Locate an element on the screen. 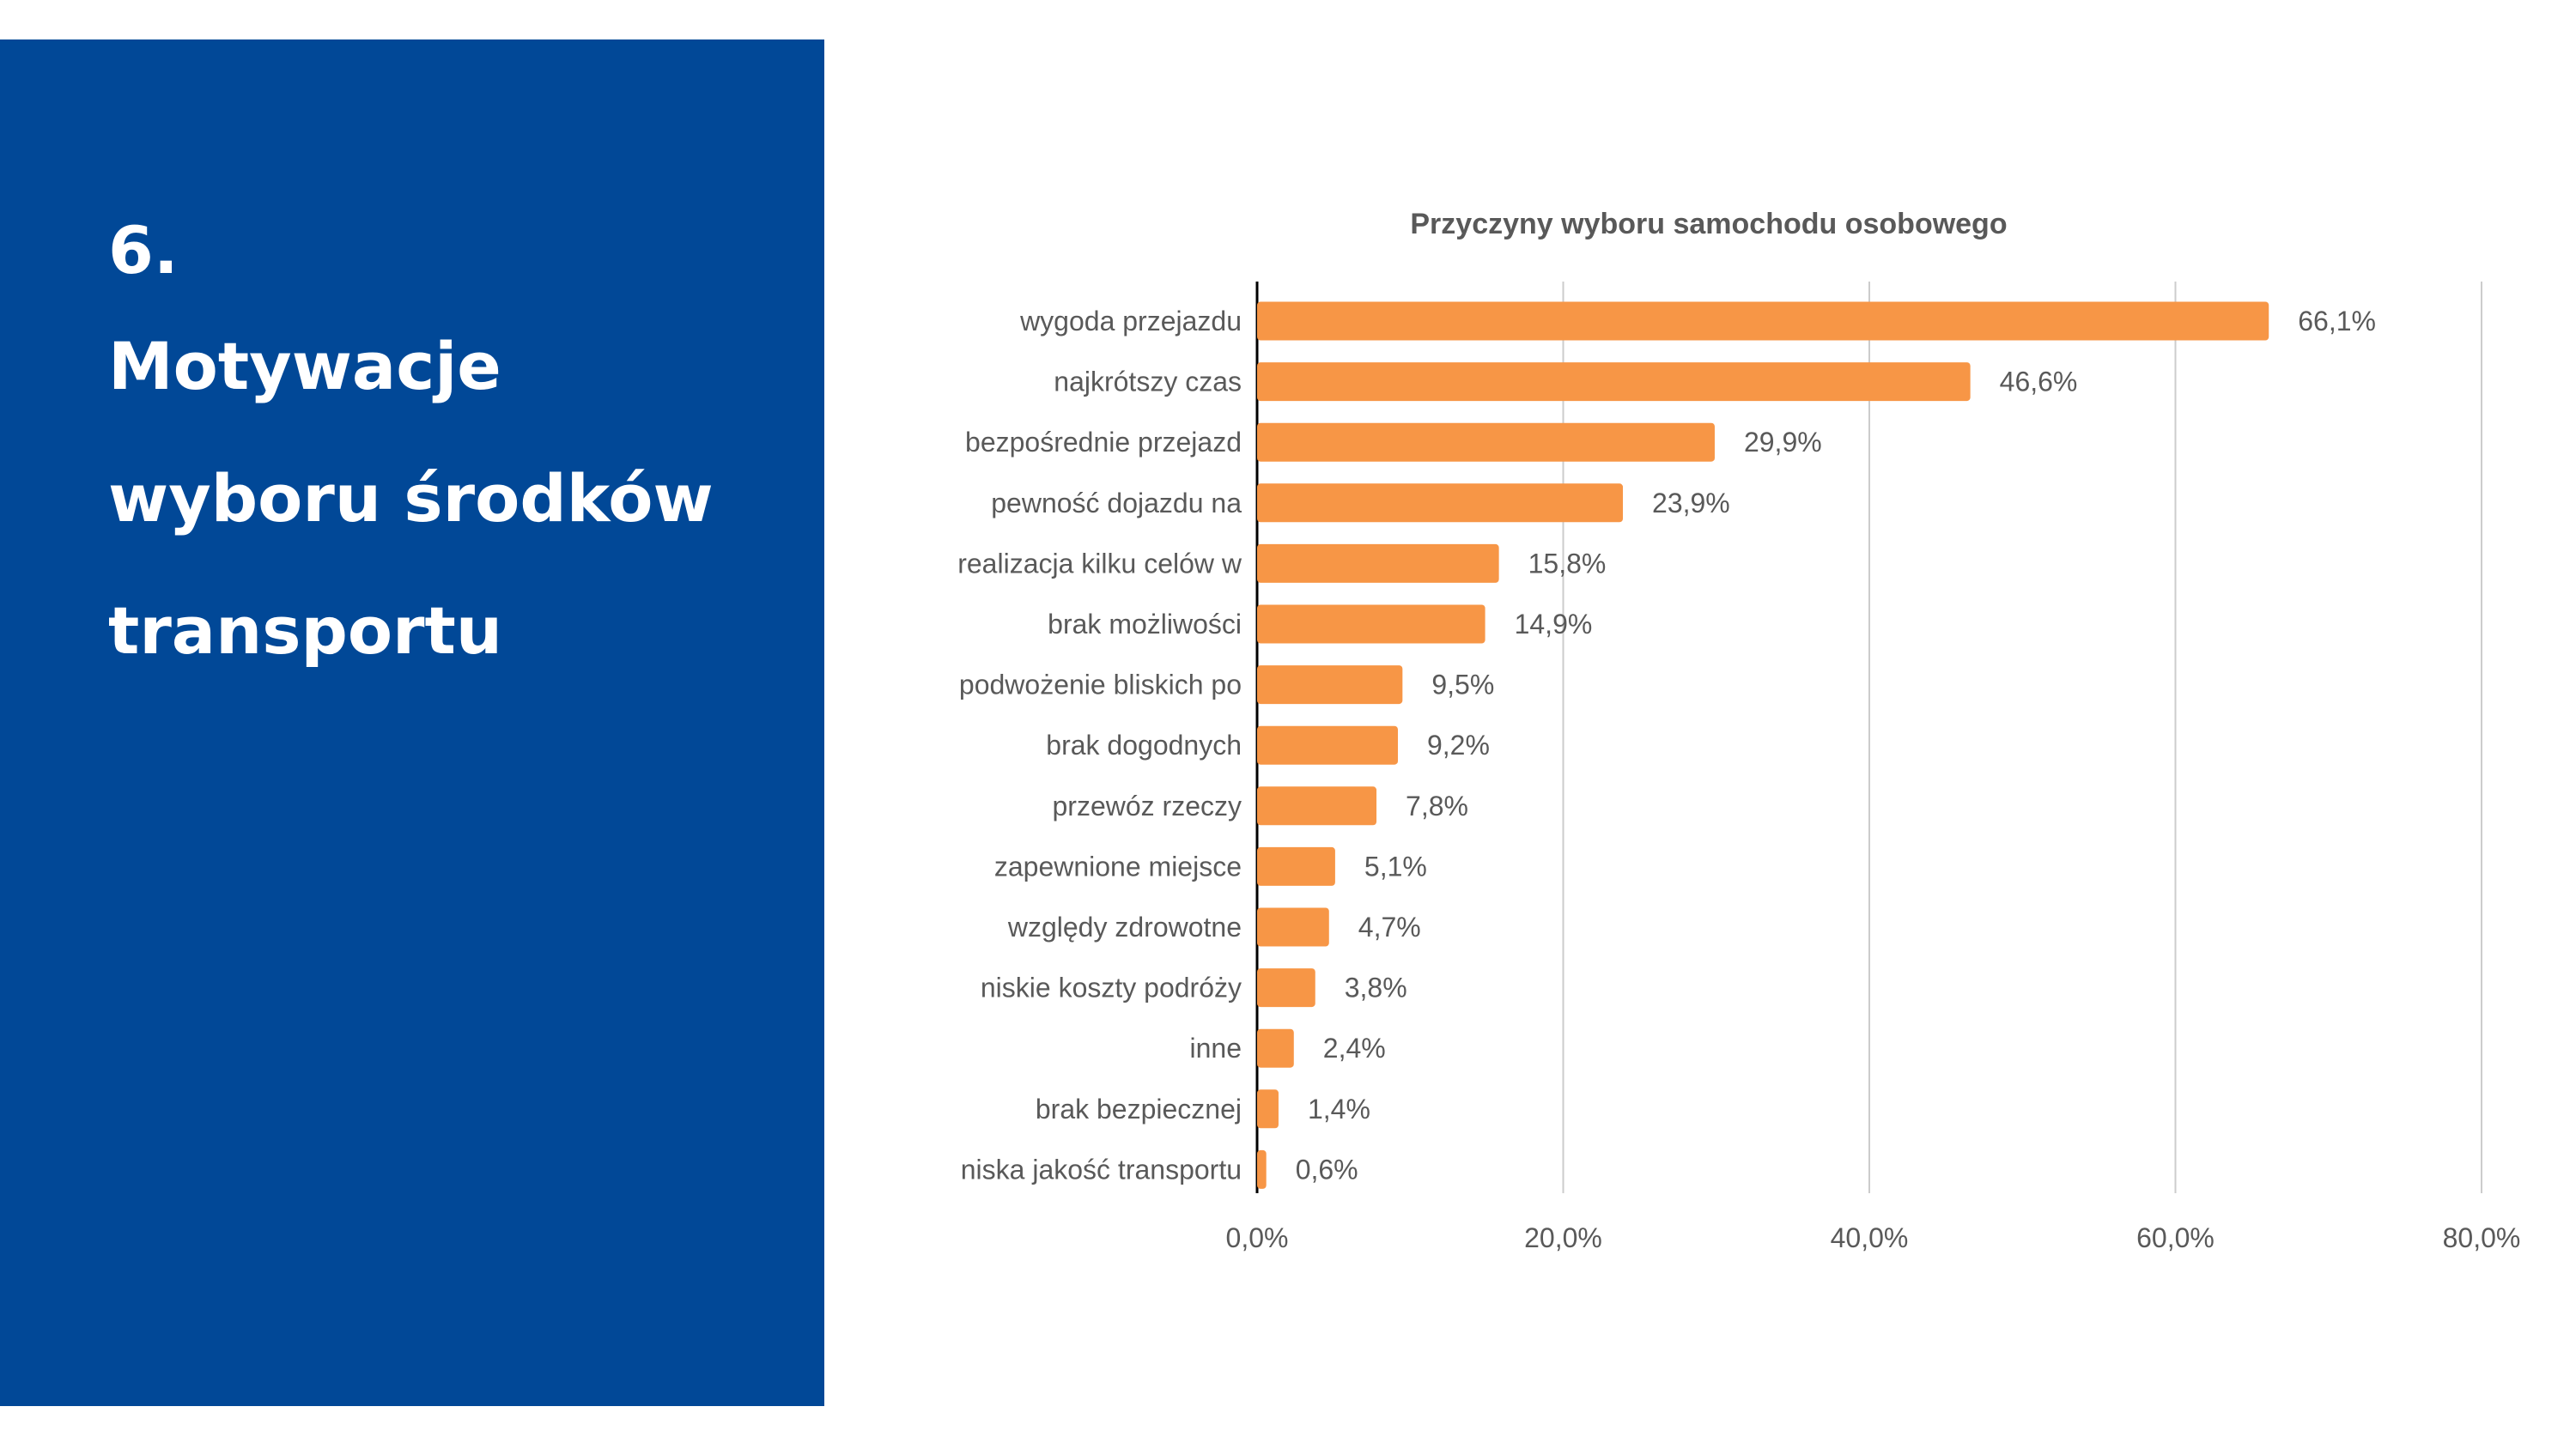  category-label: niska jakość transportu is located at coordinates (1101, 1169).